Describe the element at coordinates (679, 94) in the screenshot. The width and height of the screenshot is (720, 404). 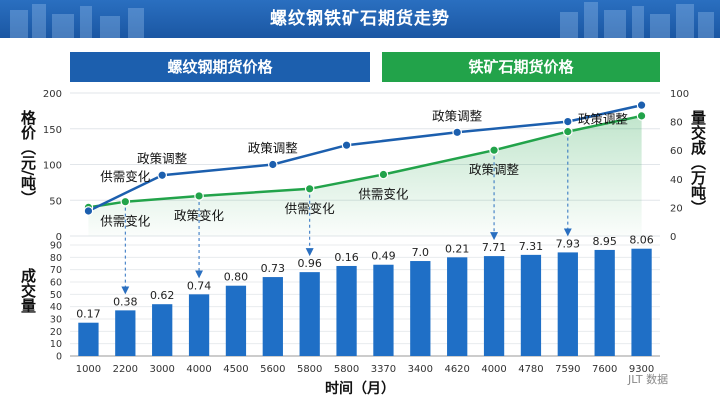
I see `right-tick-label: 100` at that location.